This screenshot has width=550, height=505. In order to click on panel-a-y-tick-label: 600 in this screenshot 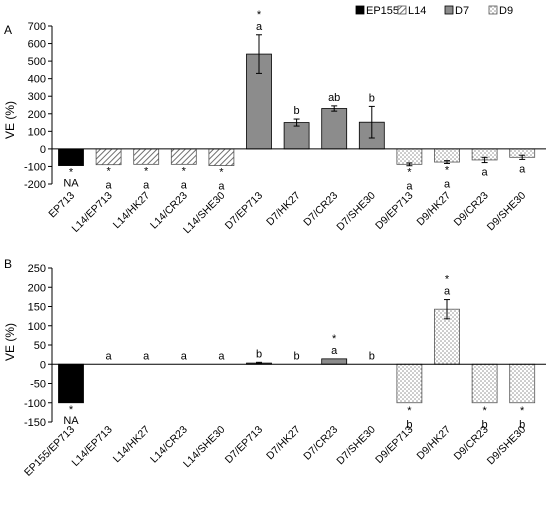, I will do `click(37, 45)`.